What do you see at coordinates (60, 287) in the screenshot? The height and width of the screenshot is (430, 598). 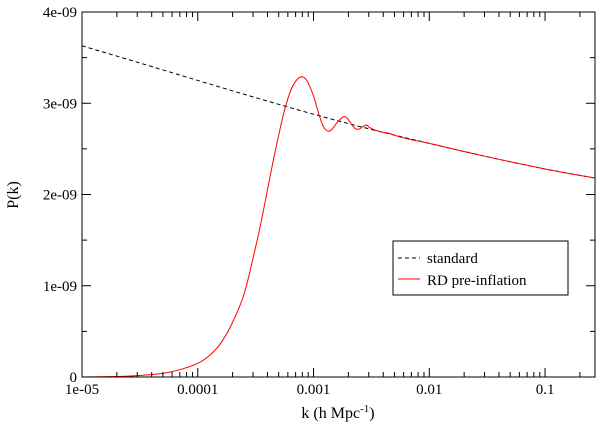 I see `y-tick-label: 1e-09` at bounding box center [60, 287].